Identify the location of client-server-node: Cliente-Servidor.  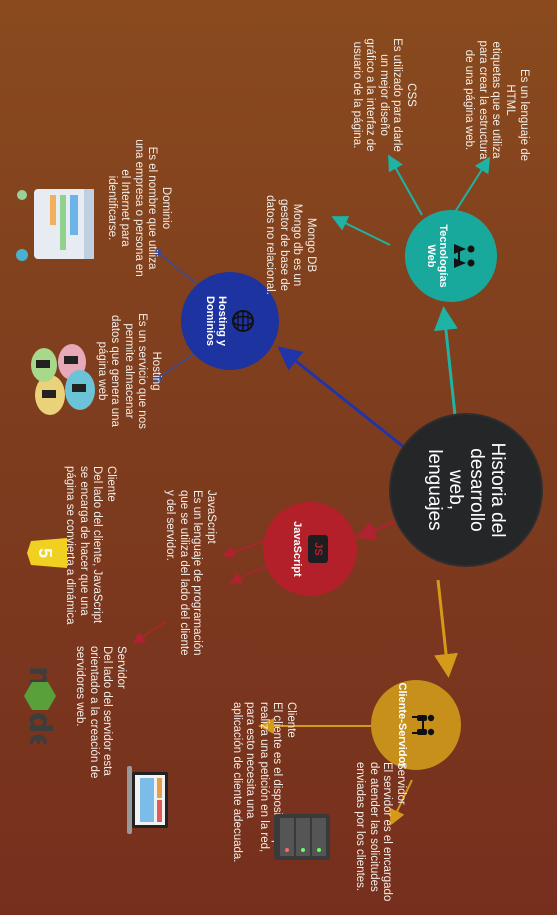
(416, 725).